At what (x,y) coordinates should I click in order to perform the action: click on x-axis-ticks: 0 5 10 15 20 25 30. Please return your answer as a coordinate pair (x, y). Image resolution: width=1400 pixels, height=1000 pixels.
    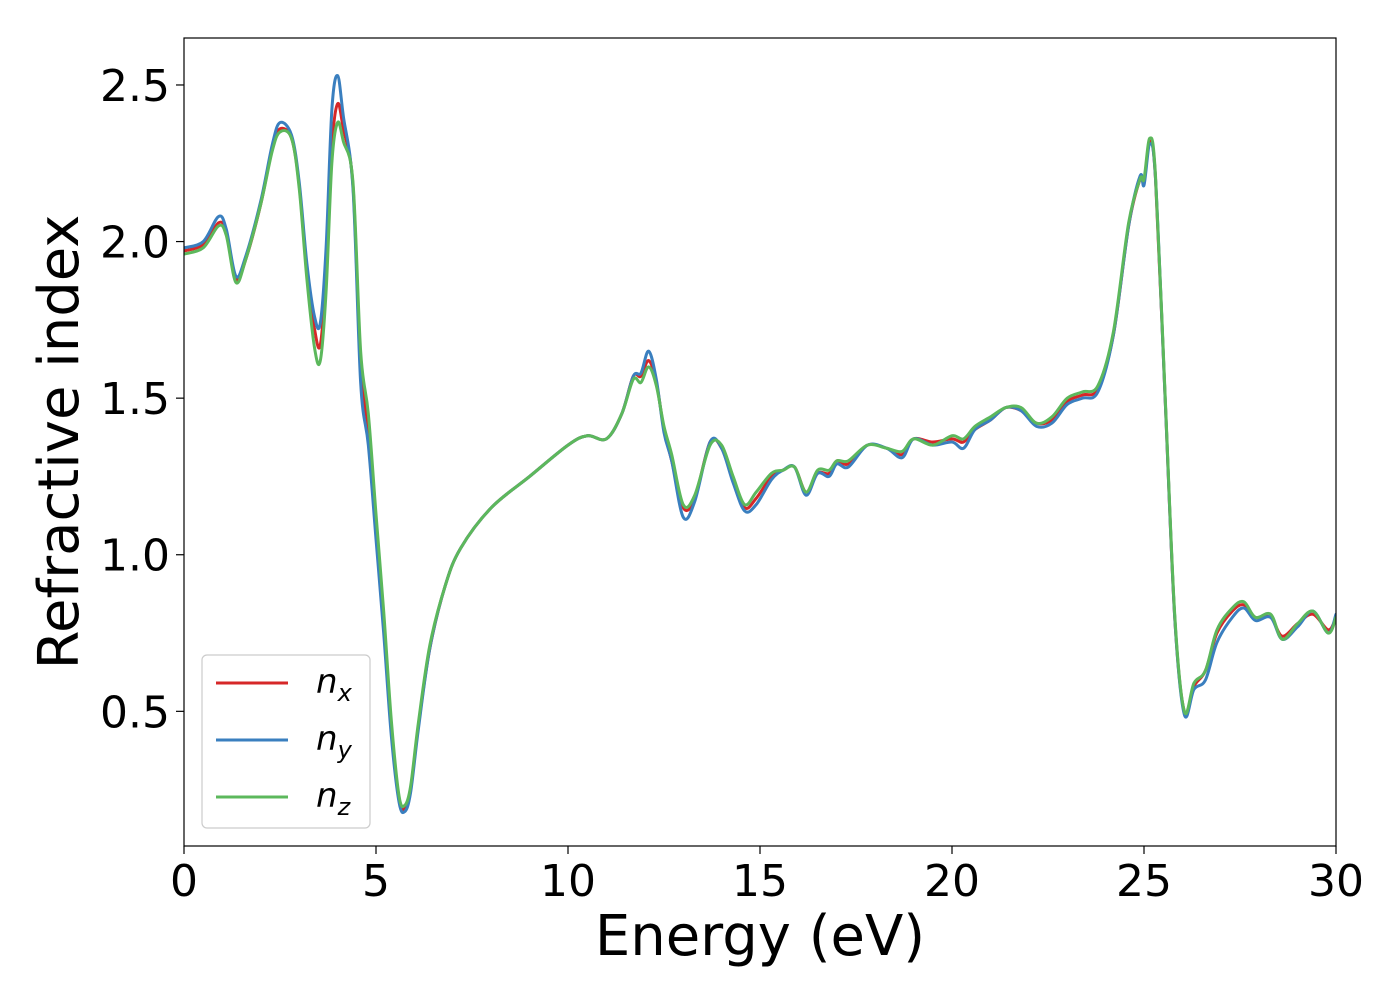
    Looking at the image, I should click on (767, 876).